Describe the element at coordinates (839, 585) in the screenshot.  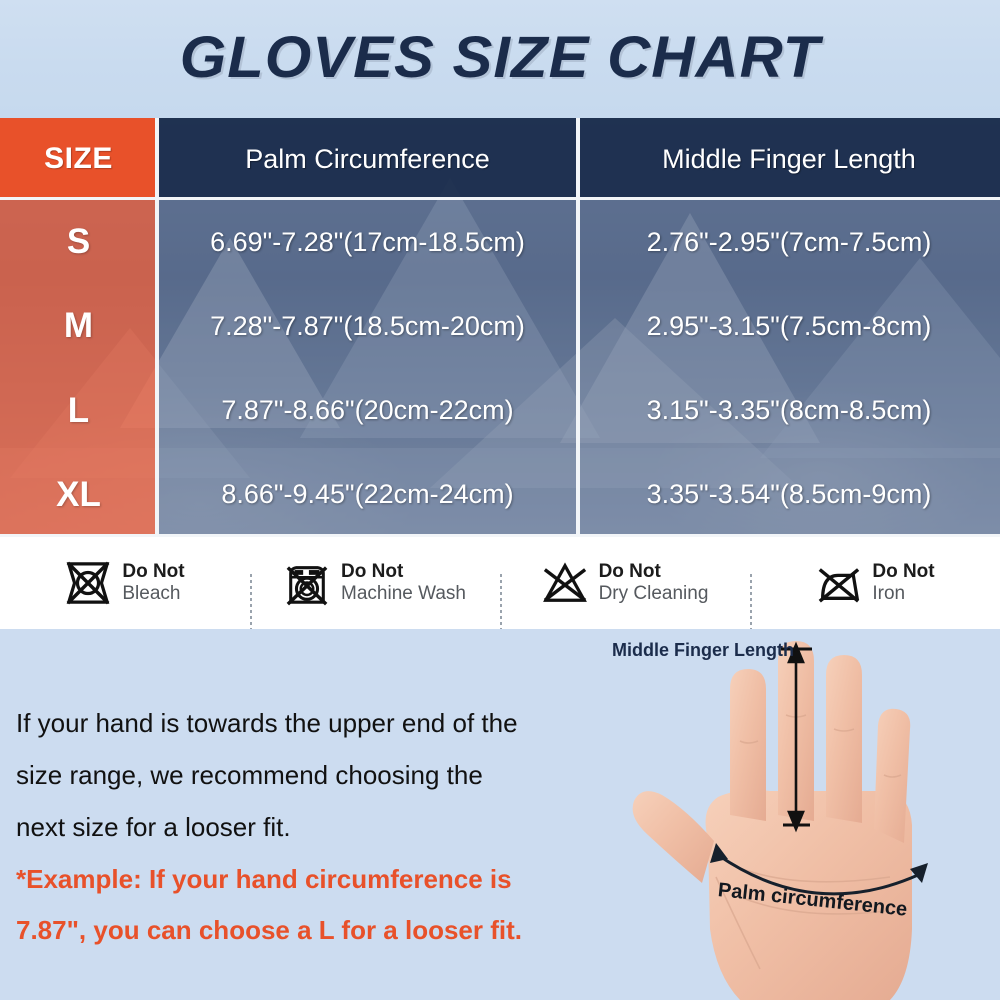
I see `do-not-iron-icon` at that location.